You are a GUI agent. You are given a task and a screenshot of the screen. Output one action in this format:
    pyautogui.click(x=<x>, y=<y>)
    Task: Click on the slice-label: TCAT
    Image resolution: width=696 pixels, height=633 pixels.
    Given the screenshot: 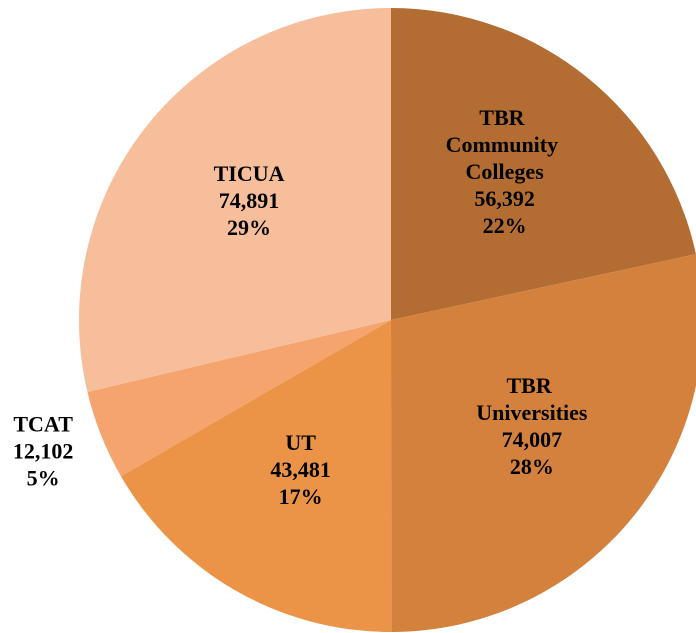 What is the action you would take?
    pyautogui.click(x=43, y=423)
    